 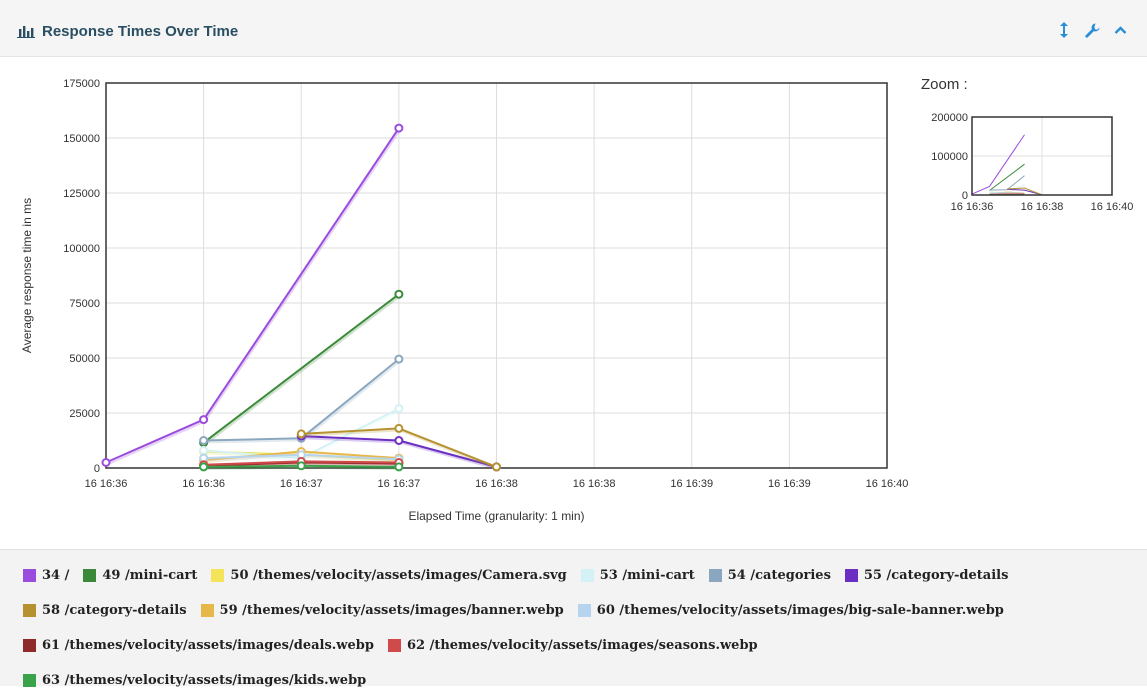 What do you see at coordinates (1112, 207) in the screenshot?
I see `zoom-x-tick-label: 16 16:40` at bounding box center [1112, 207].